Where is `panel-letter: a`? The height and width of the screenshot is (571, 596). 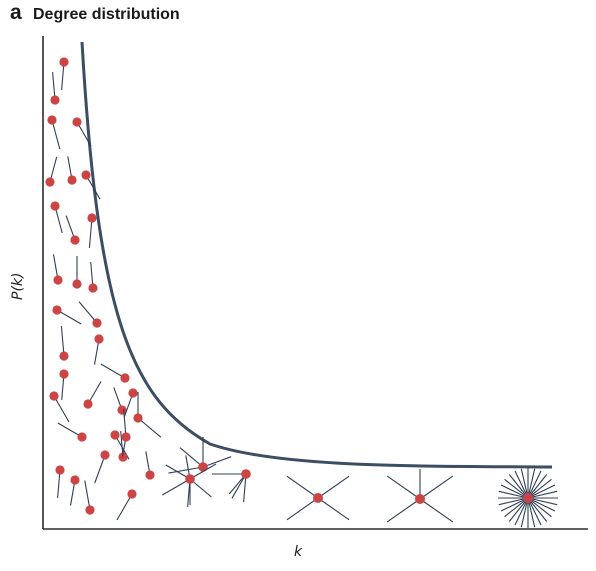 panel-letter: a is located at coordinates (16, 12).